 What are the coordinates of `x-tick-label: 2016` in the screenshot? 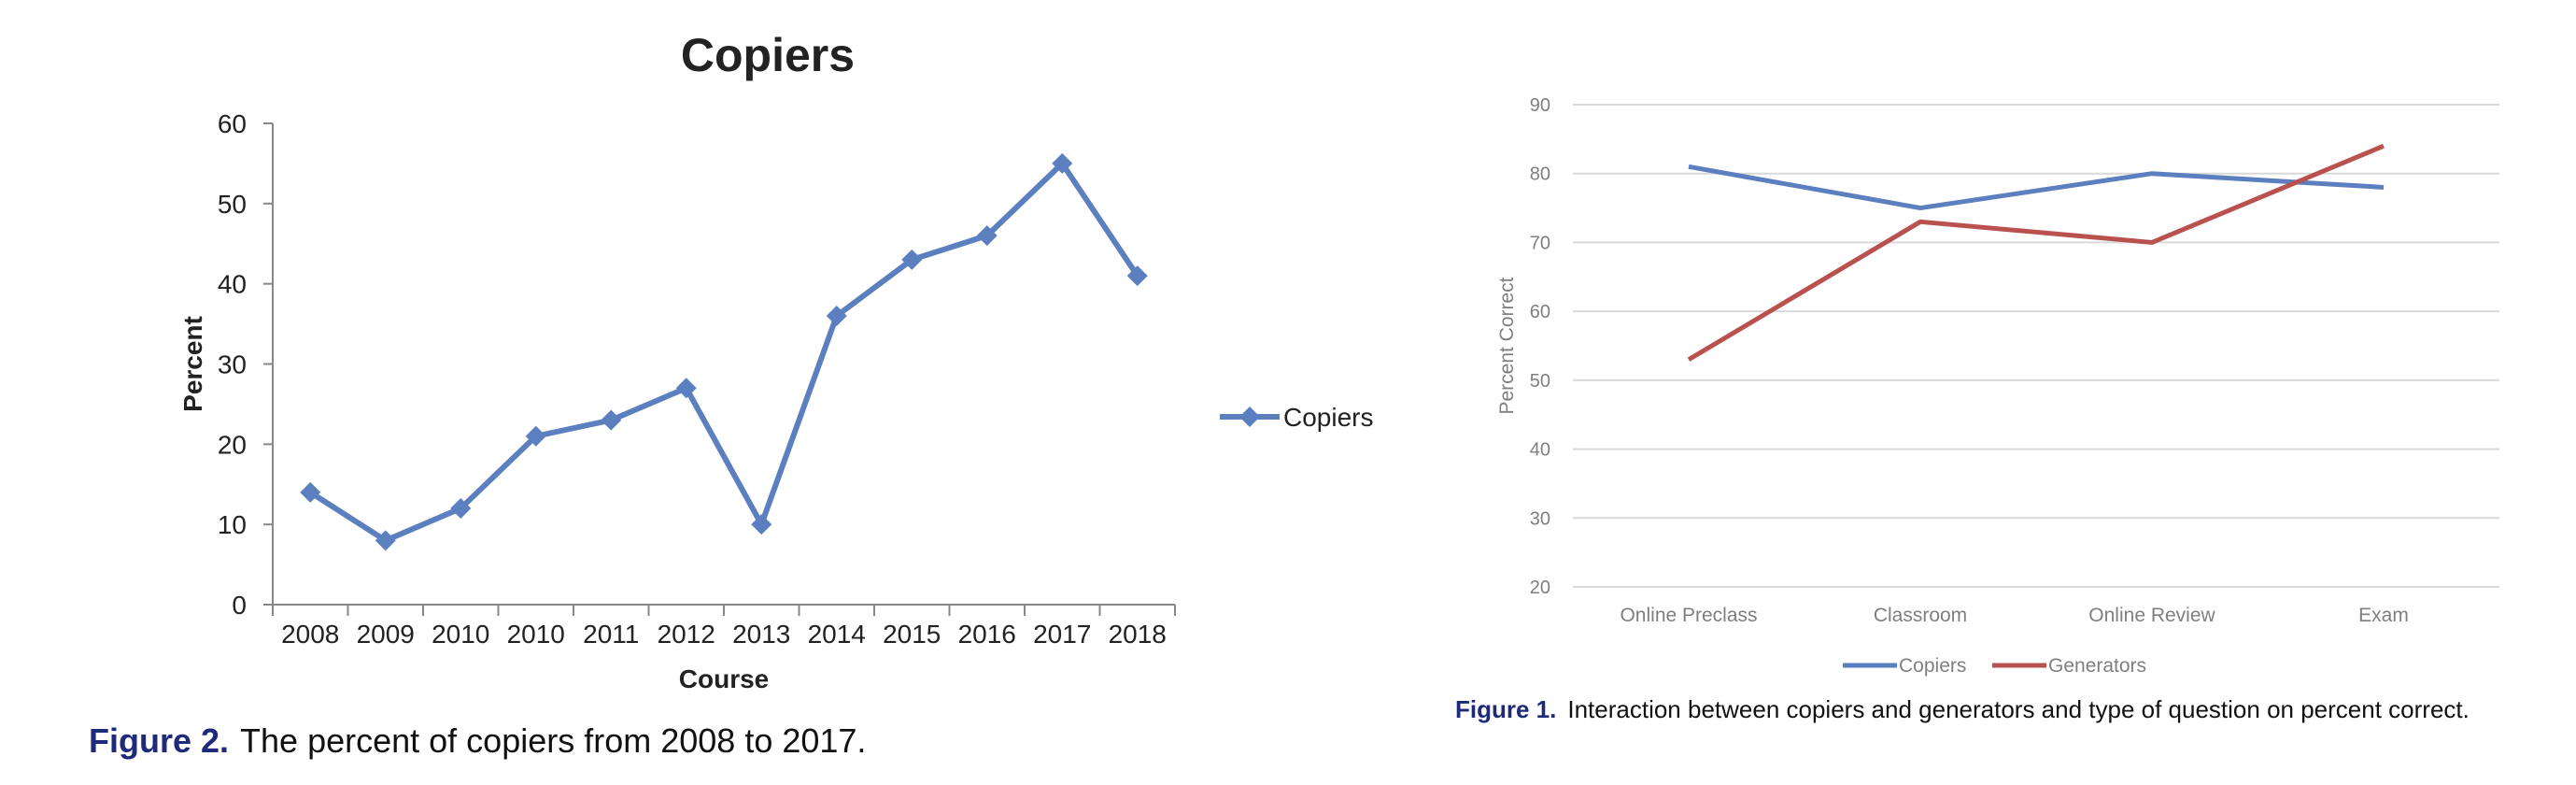 It's located at (987, 634).